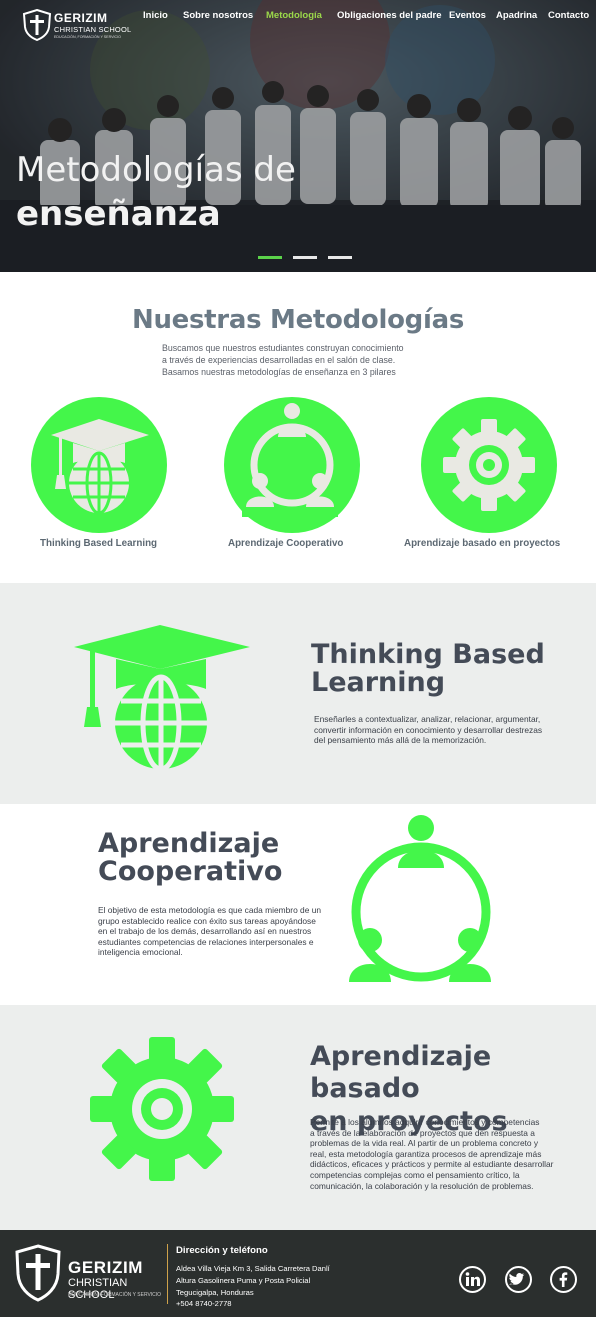 This screenshot has width=596, height=1317. I want to click on linkedin-icon, so click(472, 1279).